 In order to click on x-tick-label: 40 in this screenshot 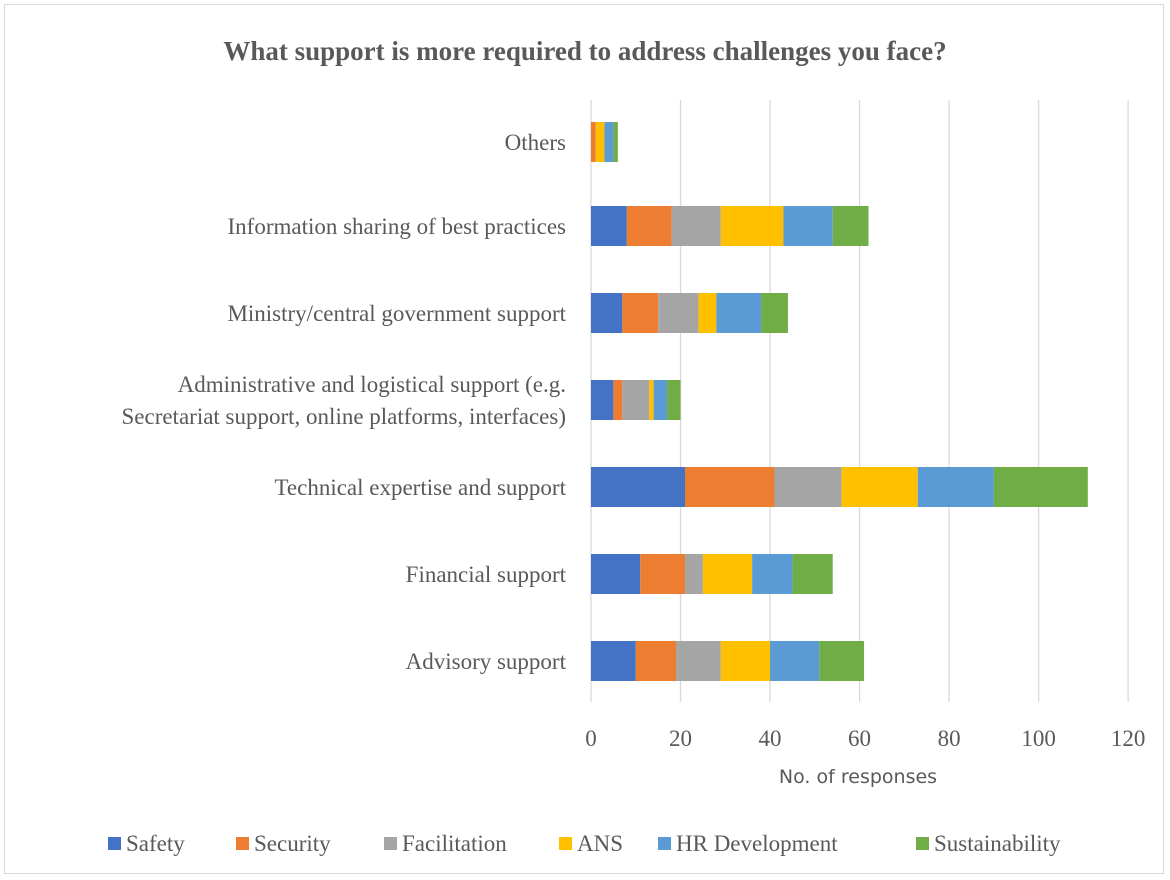, I will do `click(770, 738)`.